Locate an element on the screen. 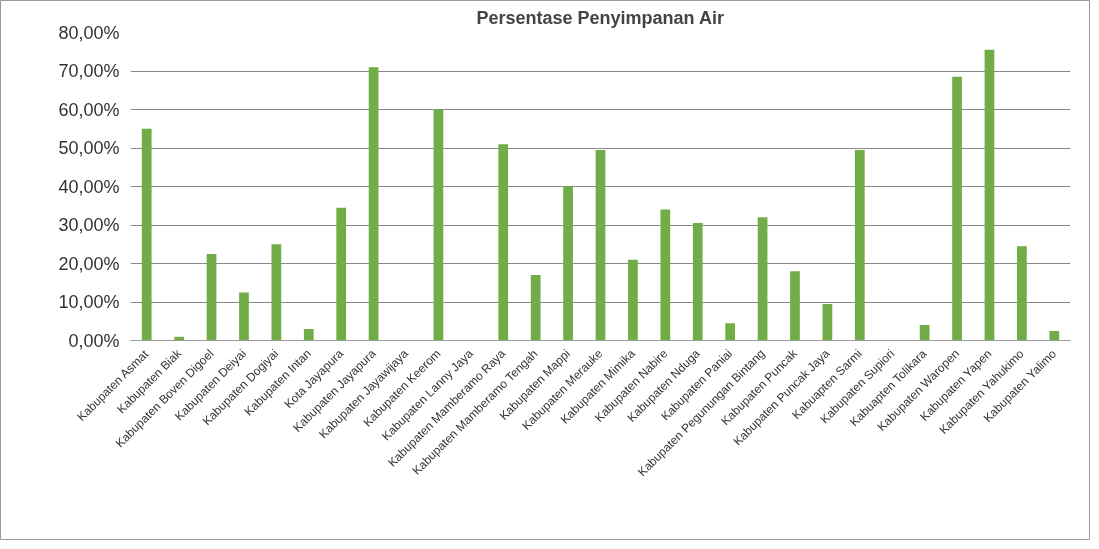  chart-title: Persentase Penyimpanan Air is located at coordinates (600, 17).